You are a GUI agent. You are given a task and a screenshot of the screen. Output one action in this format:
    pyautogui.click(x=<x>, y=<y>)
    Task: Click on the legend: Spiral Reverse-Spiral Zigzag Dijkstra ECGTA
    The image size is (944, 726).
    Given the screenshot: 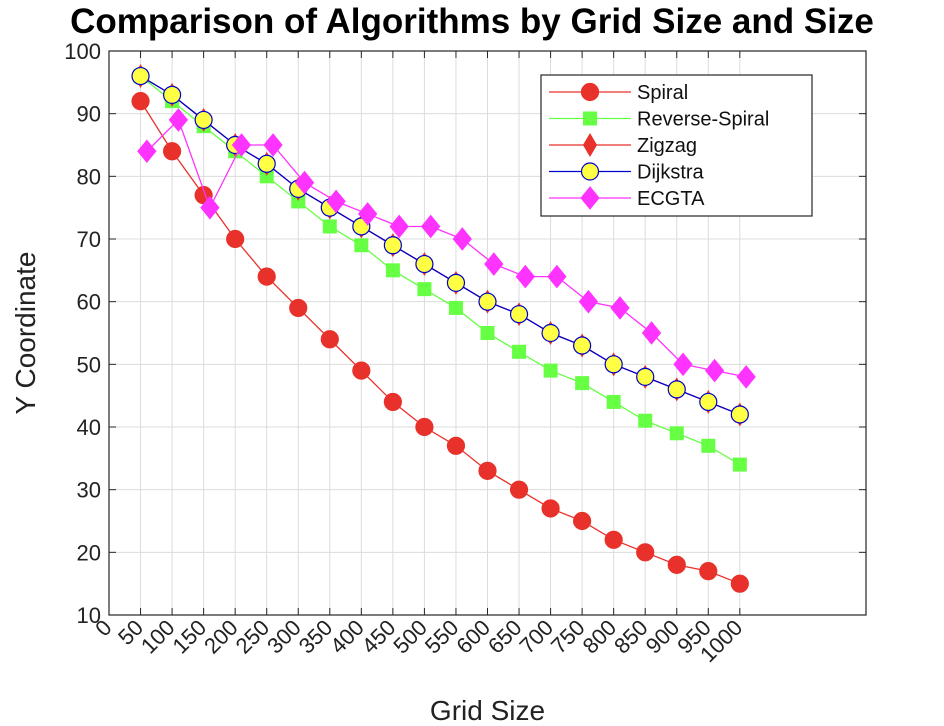 What is the action you would take?
    pyautogui.click(x=676, y=145)
    